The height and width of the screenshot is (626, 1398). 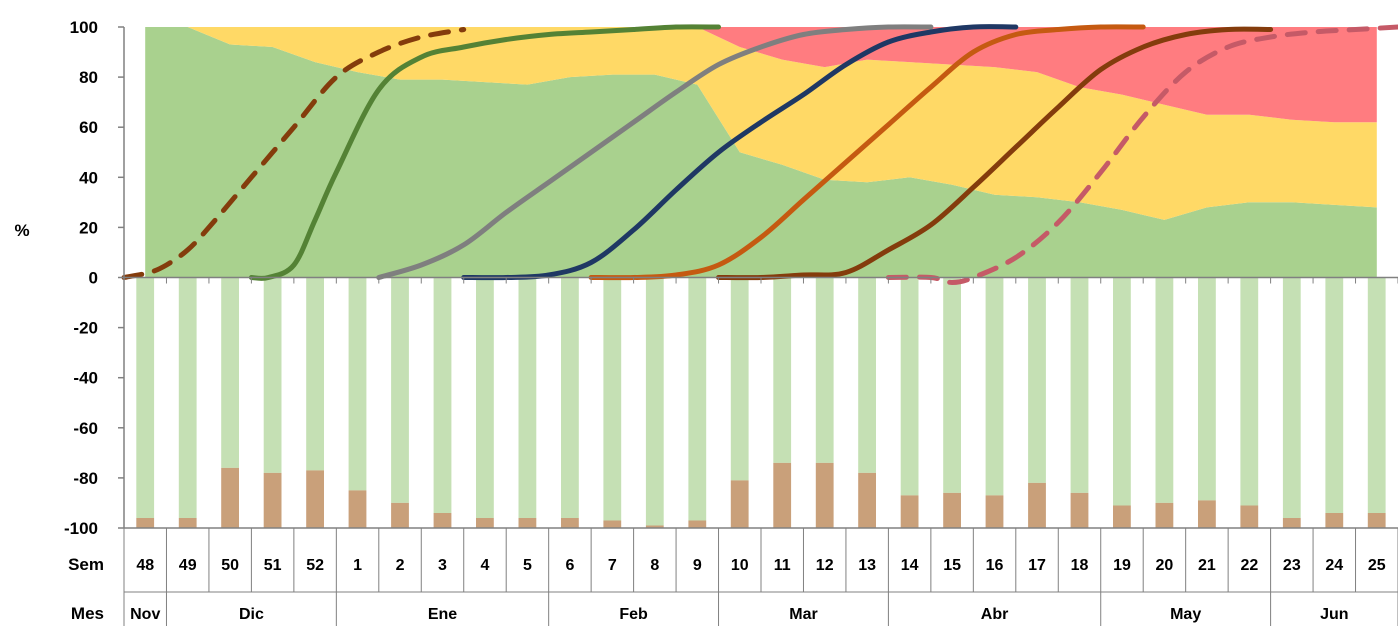 I want to click on week-label-10: 6, so click(x=569, y=565).